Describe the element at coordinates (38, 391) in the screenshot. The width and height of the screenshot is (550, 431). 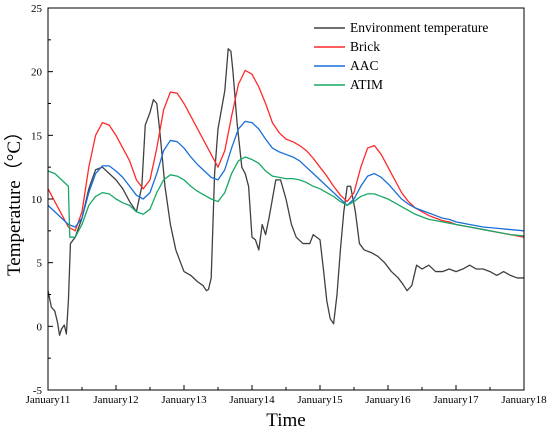
I see `y-tick-label: -5` at that location.